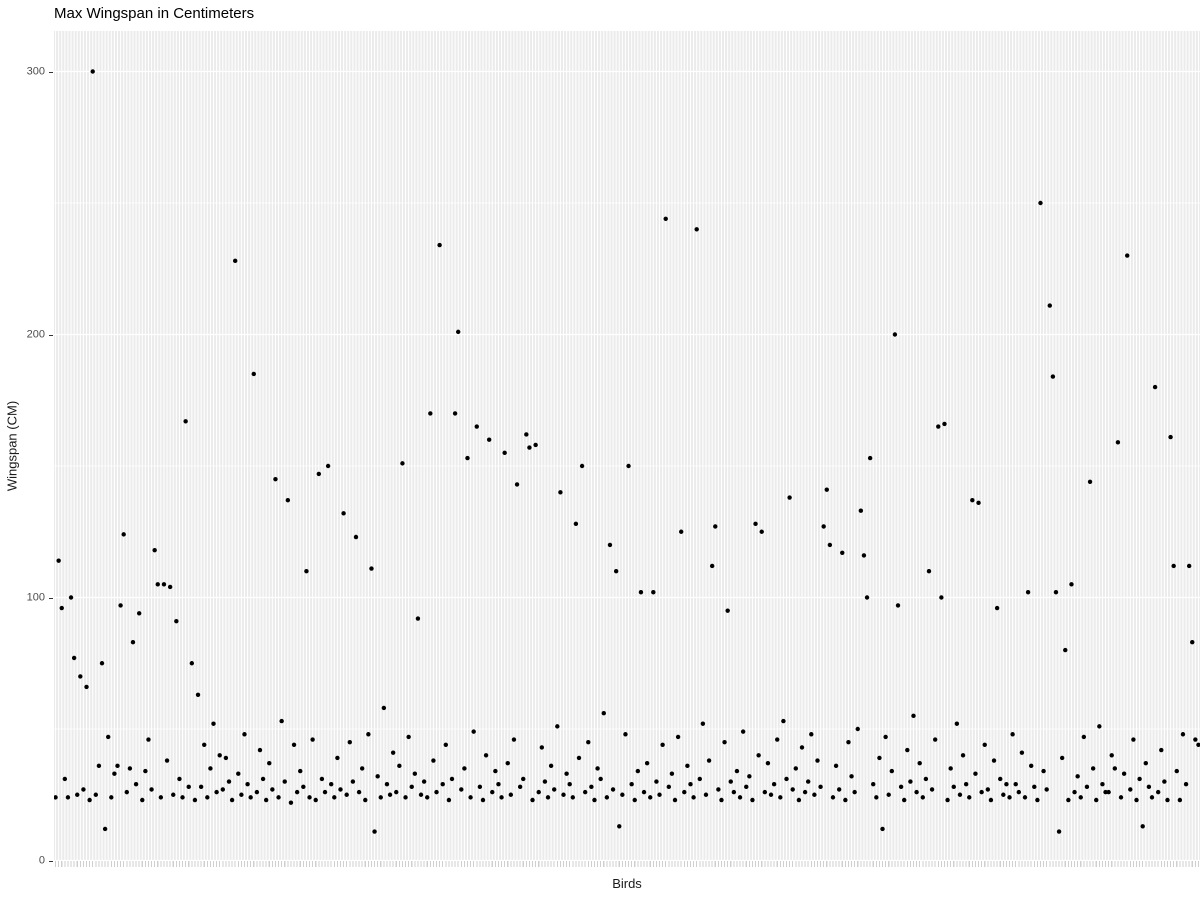  What do you see at coordinates (154, 13) in the screenshot?
I see `chart-title: Max Wingspan in Centimeters` at bounding box center [154, 13].